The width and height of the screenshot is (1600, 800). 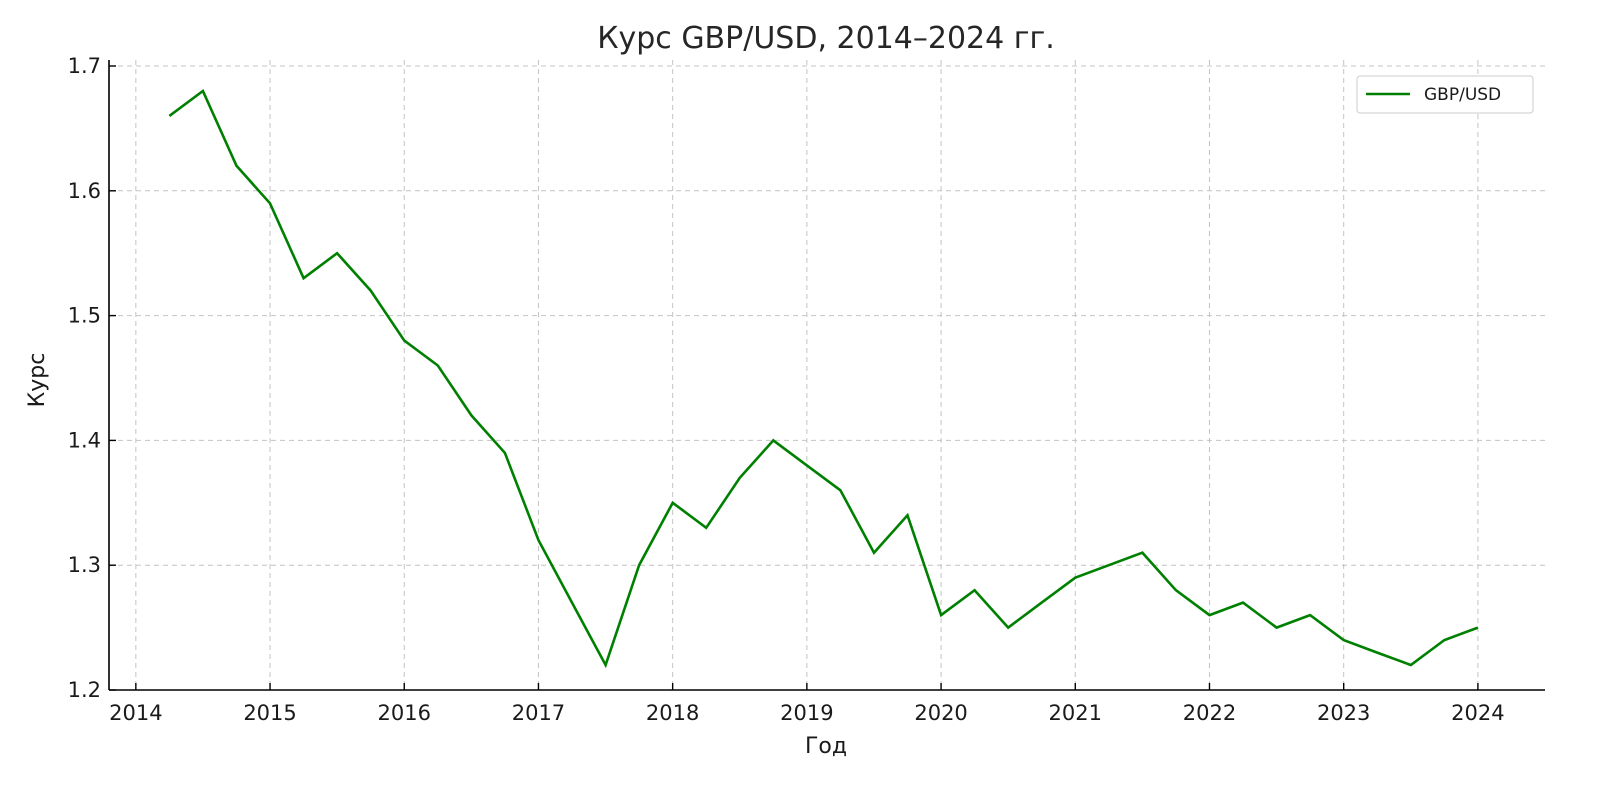 I want to click on x-axis-title: Год, so click(x=826, y=746).